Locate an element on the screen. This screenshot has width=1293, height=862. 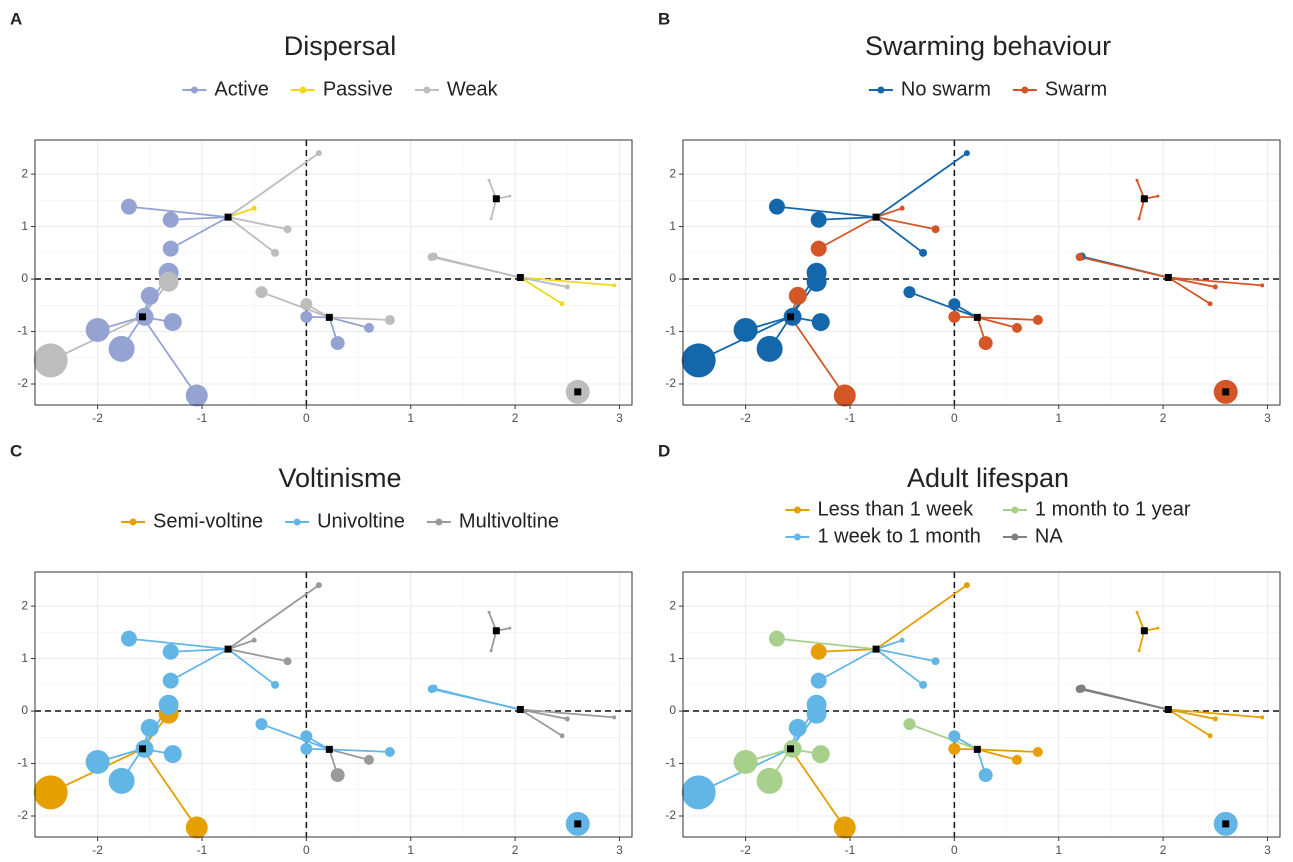
legend-item: Passive is located at coordinates (341, 89).